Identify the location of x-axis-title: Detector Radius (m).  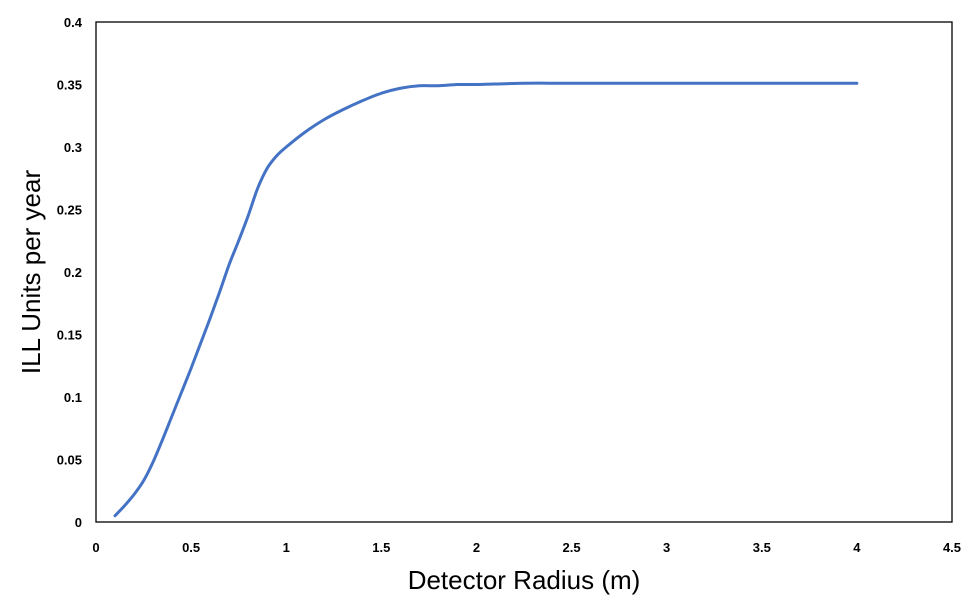
(524, 580).